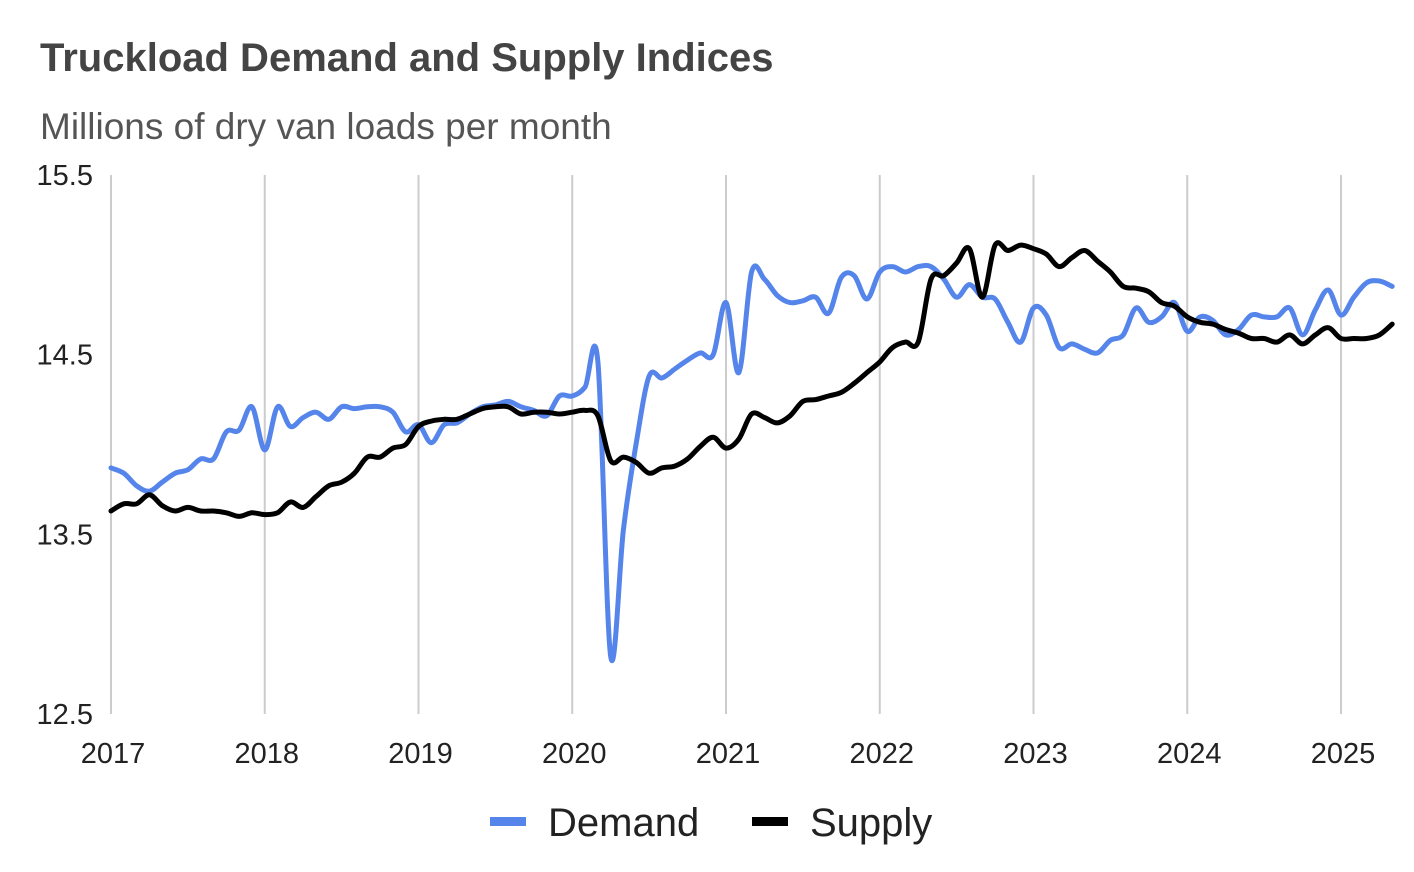  What do you see at coordinates (407, 58) in the screenshot?
I see `chart-title: Truckload Demand and Supply Indices` at bounding box center [407, 58].